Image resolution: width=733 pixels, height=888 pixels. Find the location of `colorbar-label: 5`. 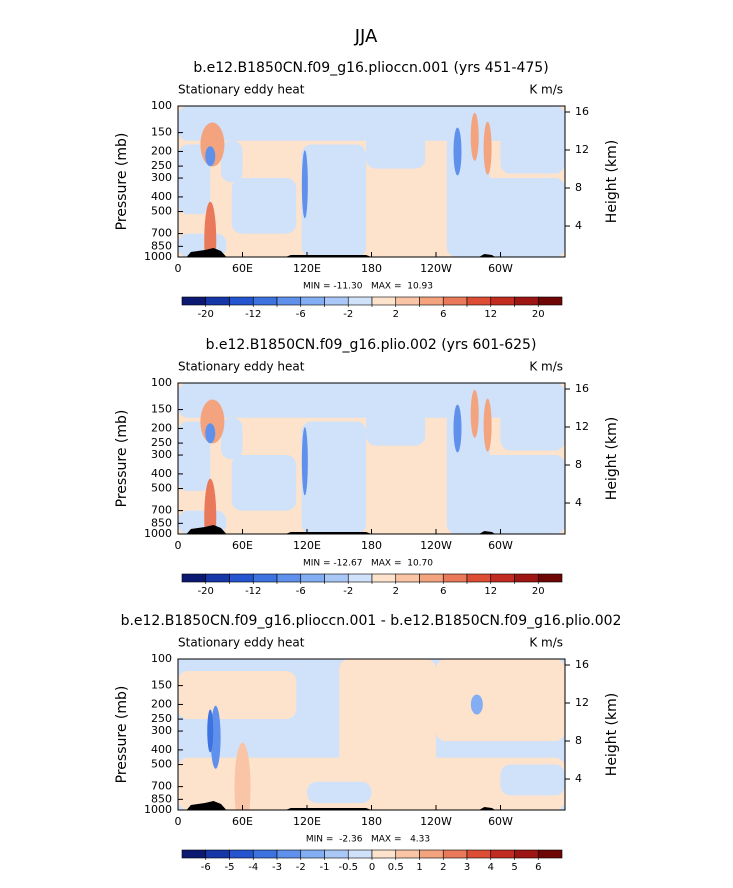

colorbar-label: 5 is located at coordinates (514, 867).